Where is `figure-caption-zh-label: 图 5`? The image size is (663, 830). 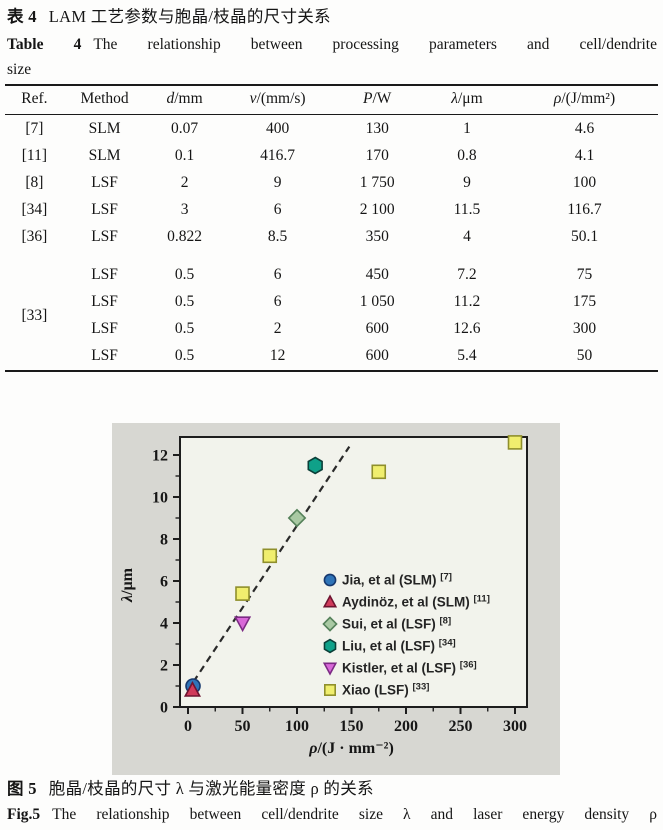 figure-caption-zh-label: 图 5 is located at coordinates (22, 788).